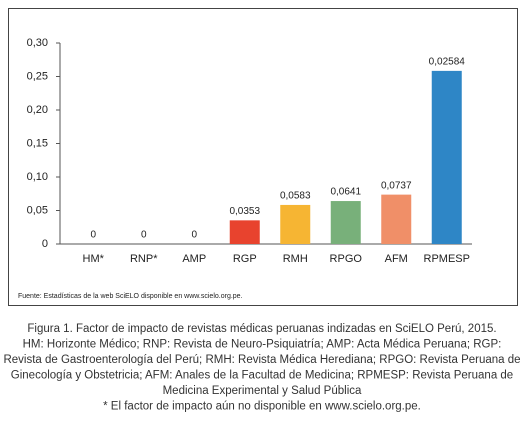 This screenshot has height=424, width=525. Describe the element at coordinates (447, 62) in the screenshot. I see `value-label: 0,02584` at that location.